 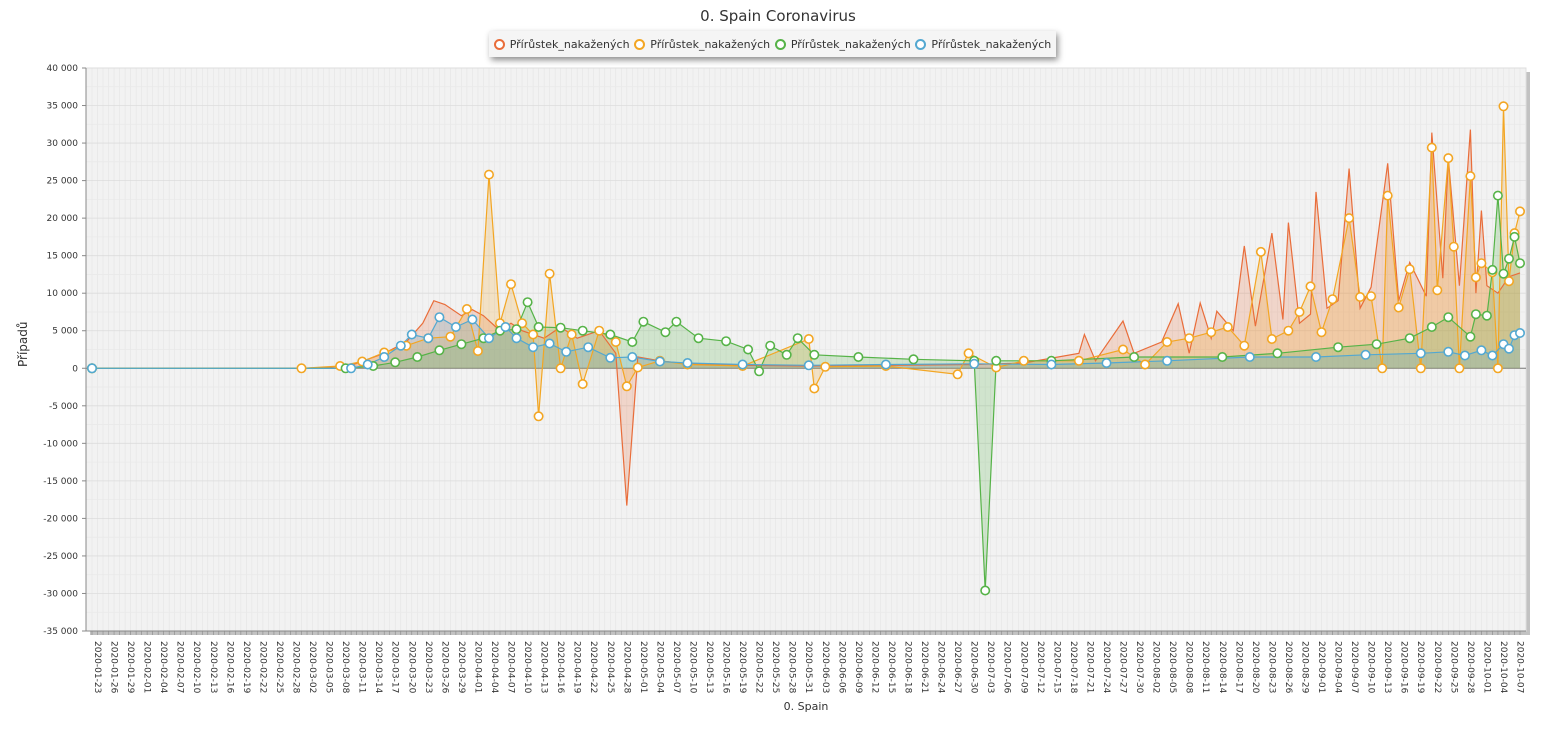 I want to click on chart-title: 0. Spain Coronavirus, so click(x=778, y=16).